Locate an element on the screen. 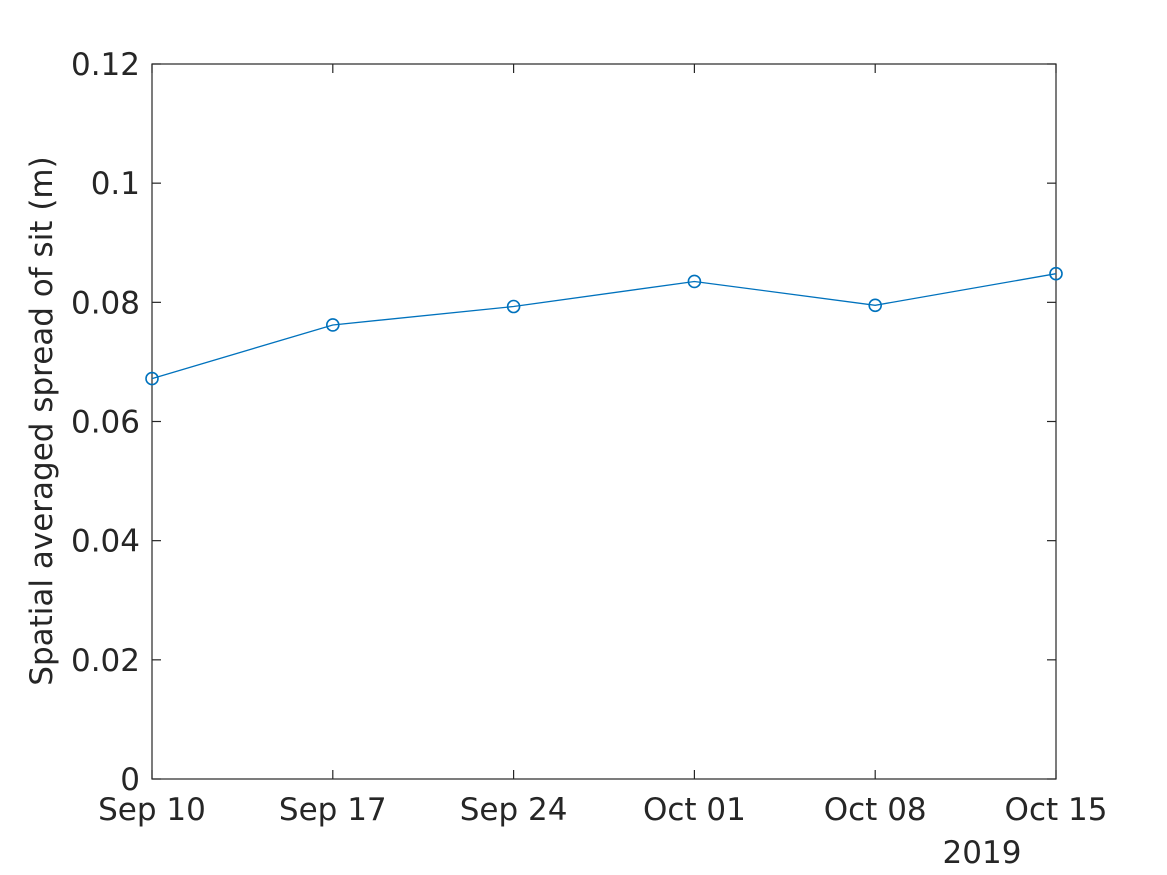 This screenshot has height=875, width=1167. marker-group is located at coordinates (604, 326).